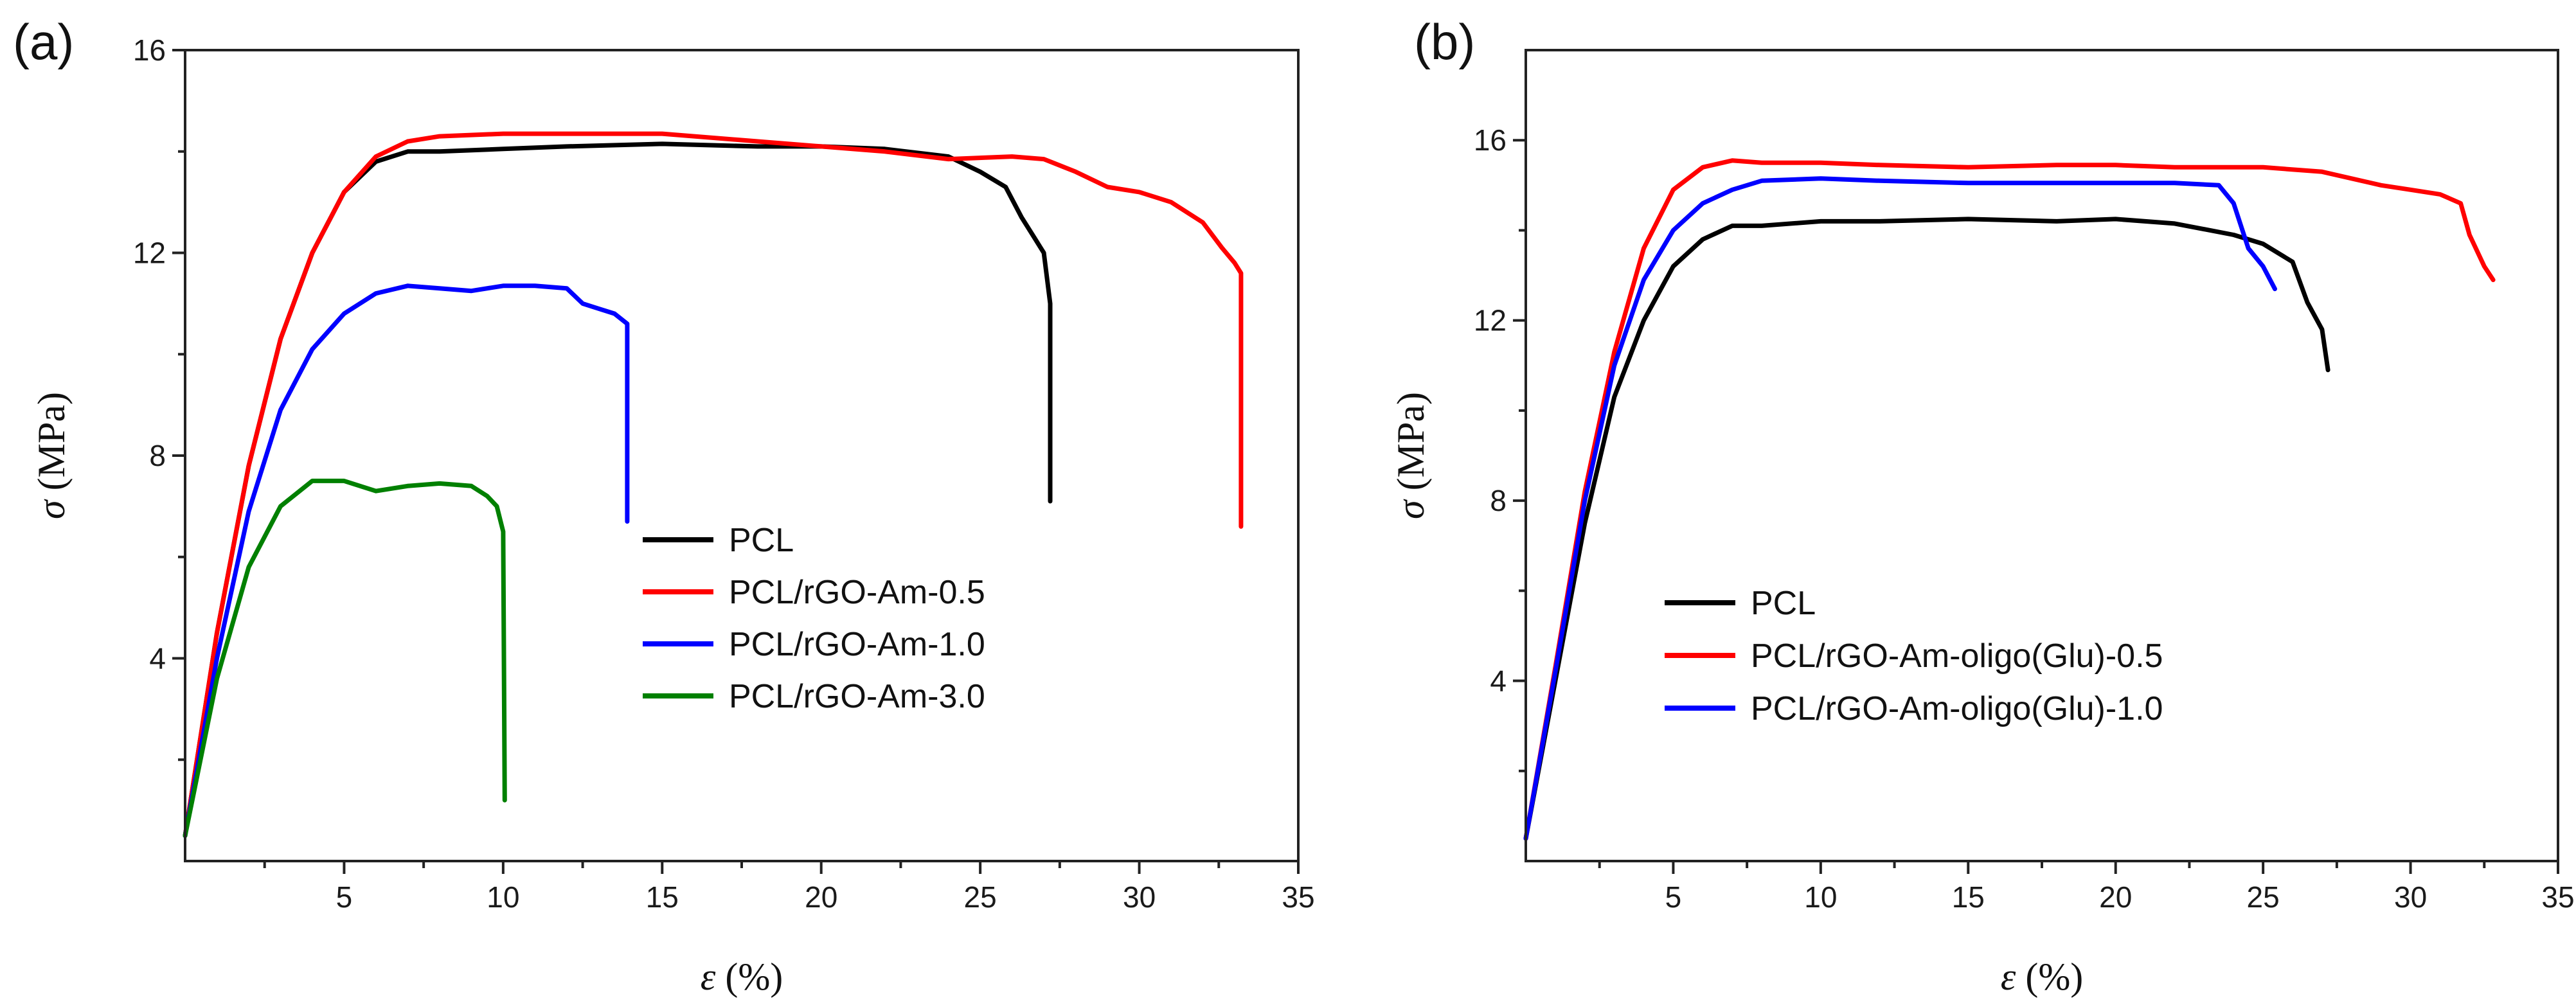  What do you see at coordinates (51, 455) in the screenshot?
I see `y-axis-title-a: σ (MPa)` at bounding box center [51, 455].